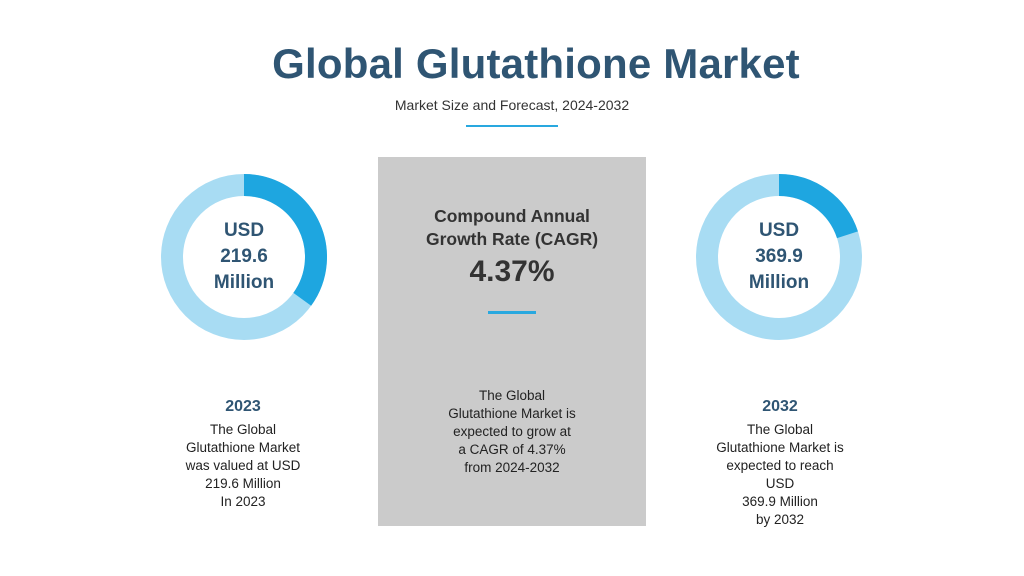  I want to click on desc-2032-line: expected to reach, so click(780, 465).